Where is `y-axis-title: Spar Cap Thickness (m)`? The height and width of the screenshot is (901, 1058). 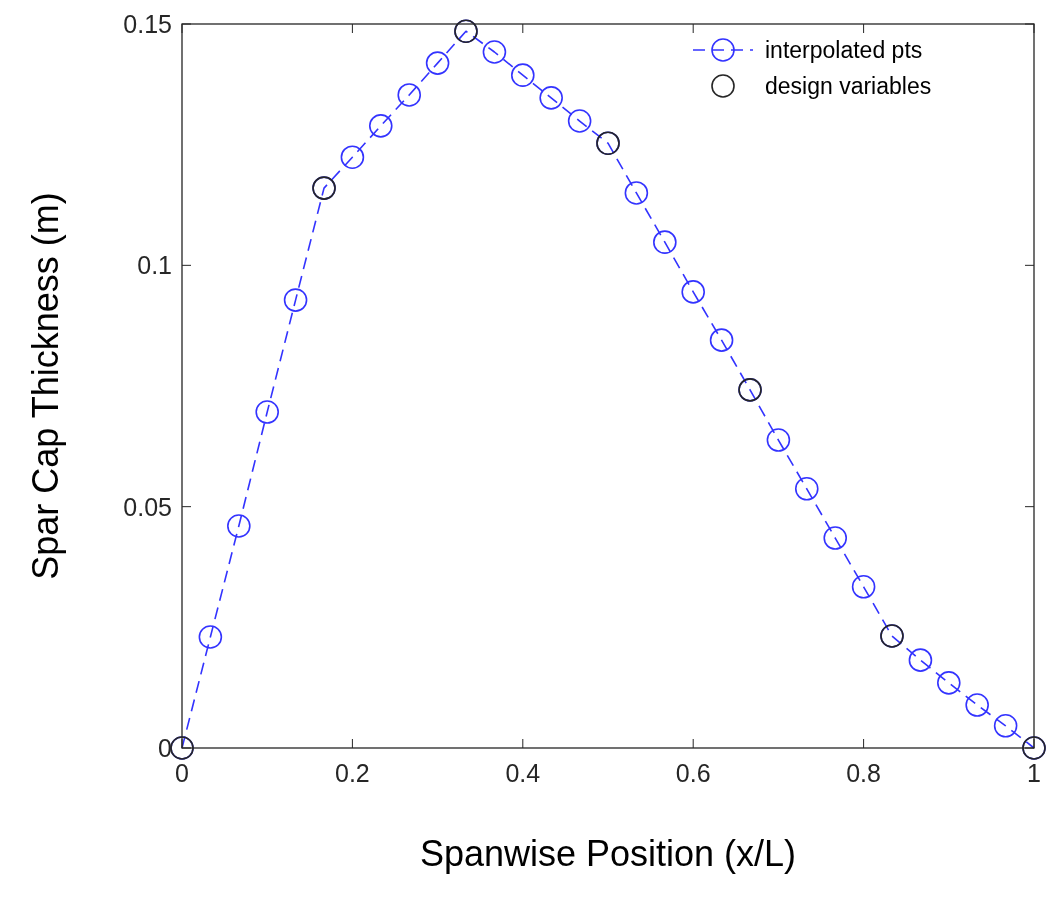 y-axis-title: Spar Cap Thickness (m) is located at coordinates (45, 386).